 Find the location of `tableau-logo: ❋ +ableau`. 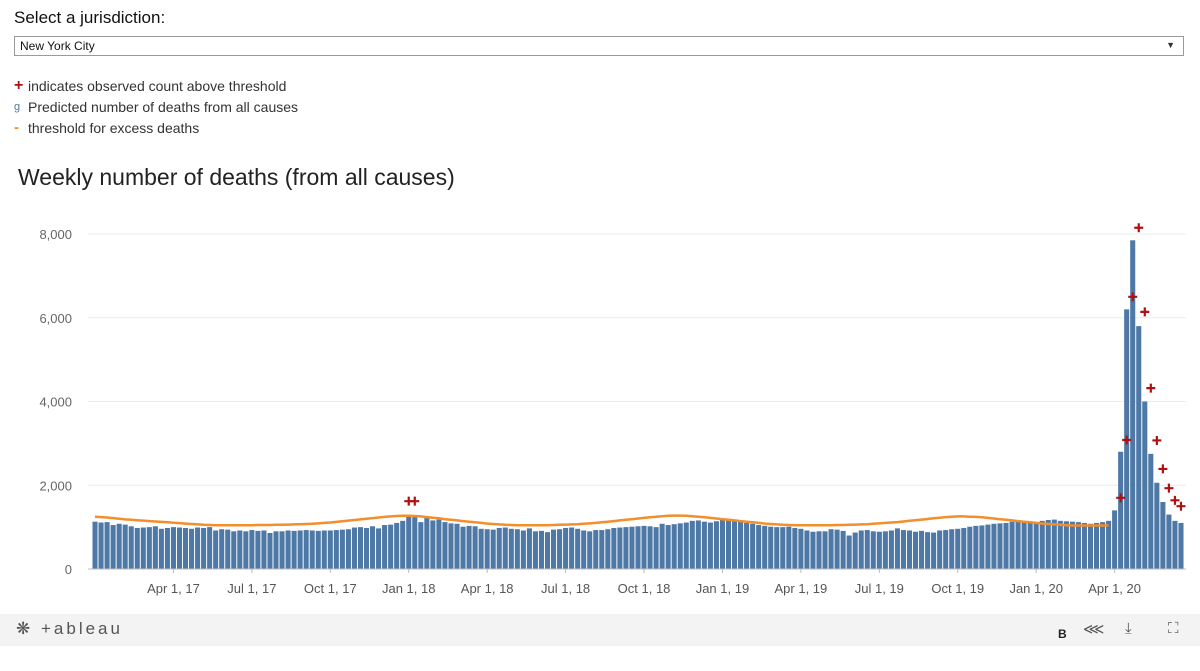

tableau-logo: ❋ +ableau is located at coordinates (69, 629).